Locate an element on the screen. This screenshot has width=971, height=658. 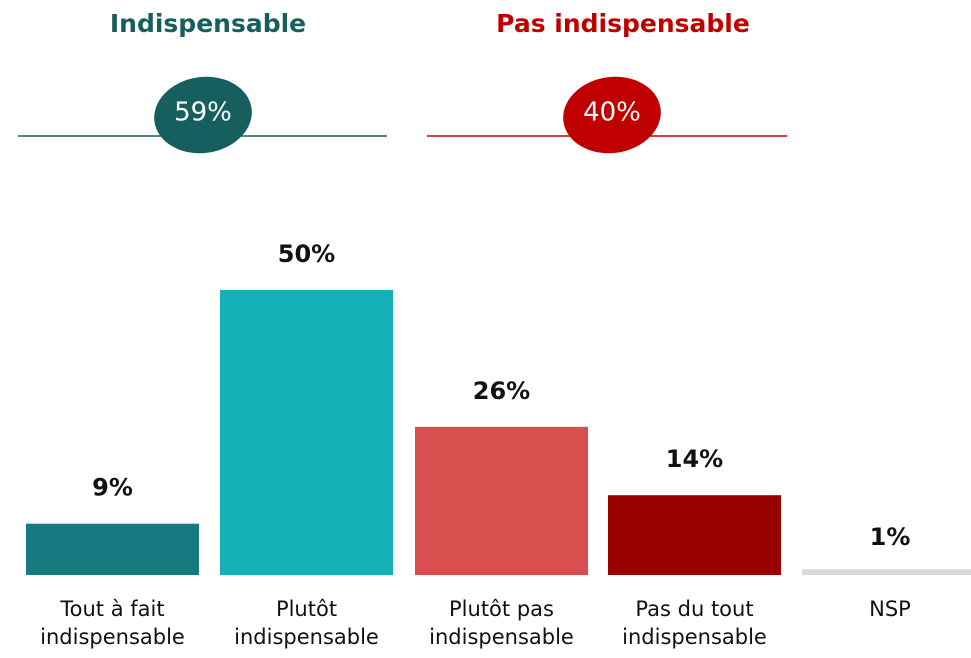
x-tick-label: Plutôt is located at coordinates (306, 609).